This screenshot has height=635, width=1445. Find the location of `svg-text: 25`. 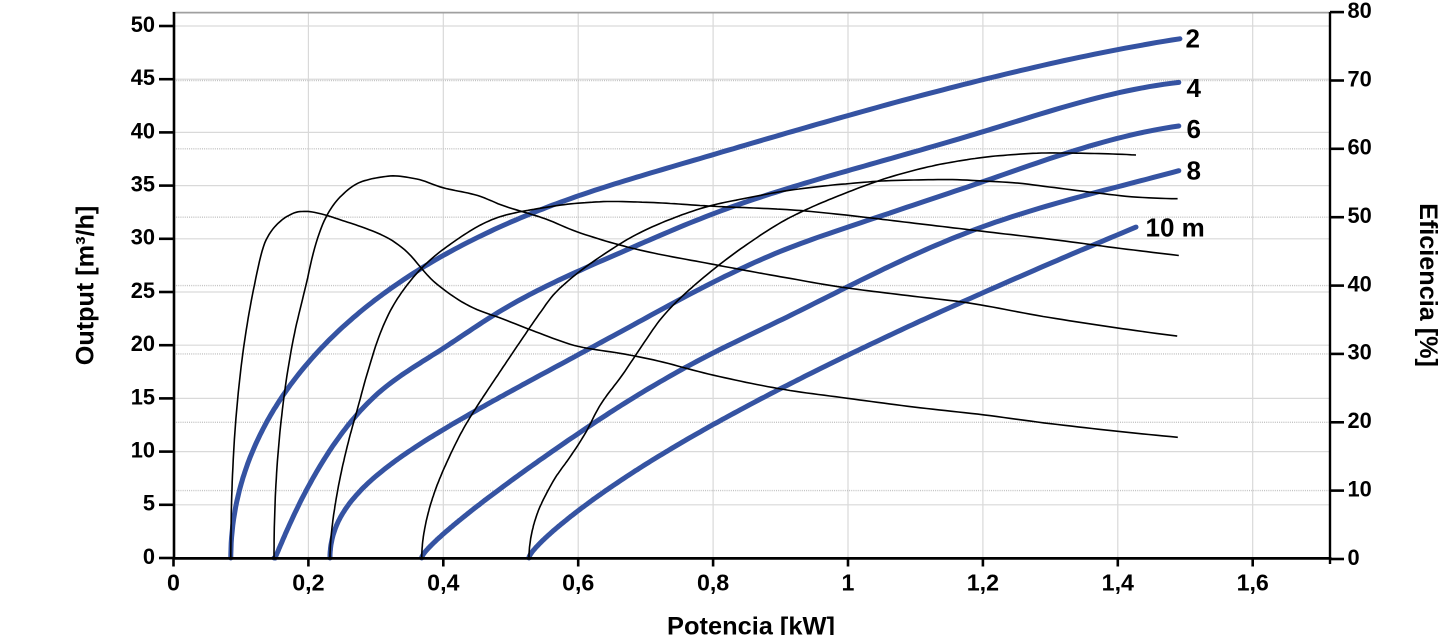

svg-text: 25 is located at coordinates (143, 290).